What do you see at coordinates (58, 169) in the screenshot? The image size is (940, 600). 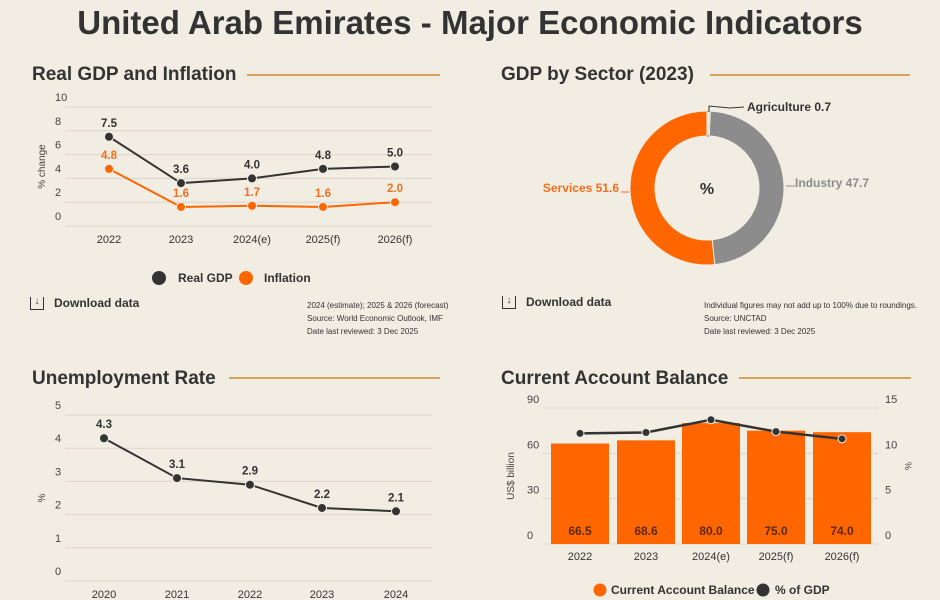 I see `y-tick-label: 4` at bounding box center [58, 169].